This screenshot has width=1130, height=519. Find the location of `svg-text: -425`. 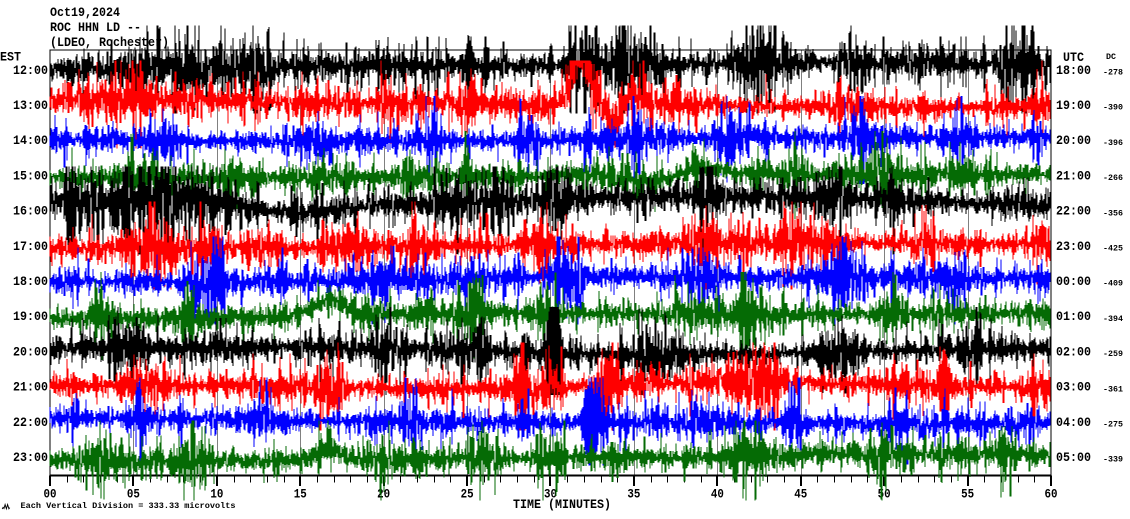

svg-text: -425 is located at coordinates (1113, 249).